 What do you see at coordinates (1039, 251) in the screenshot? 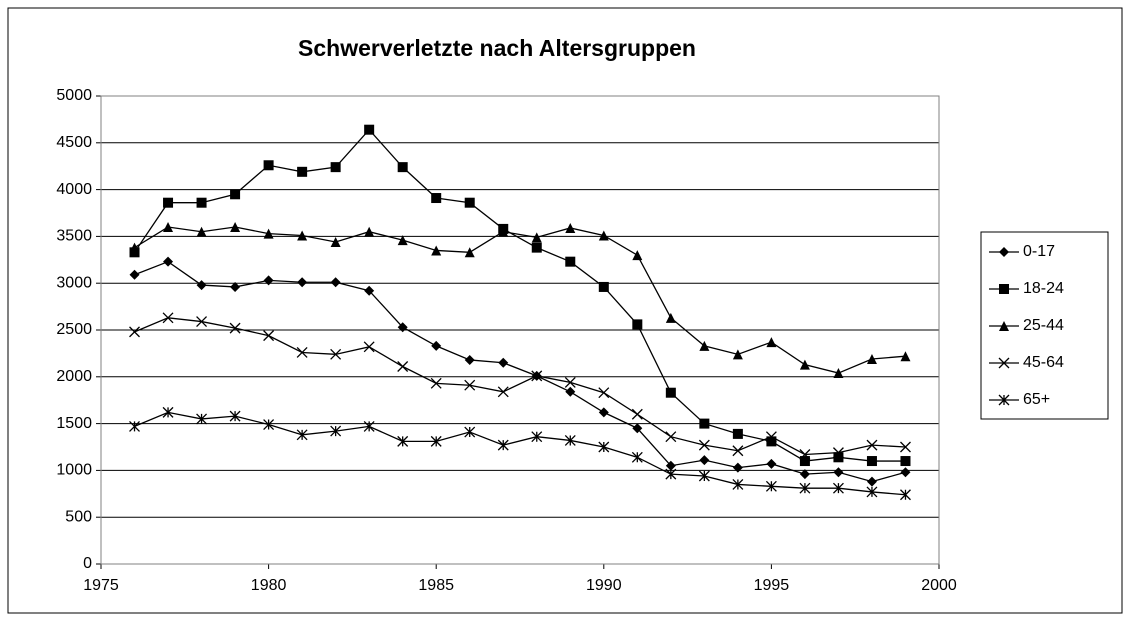
I see `legend-label: 0-17` at bounding box center [1039, 251].